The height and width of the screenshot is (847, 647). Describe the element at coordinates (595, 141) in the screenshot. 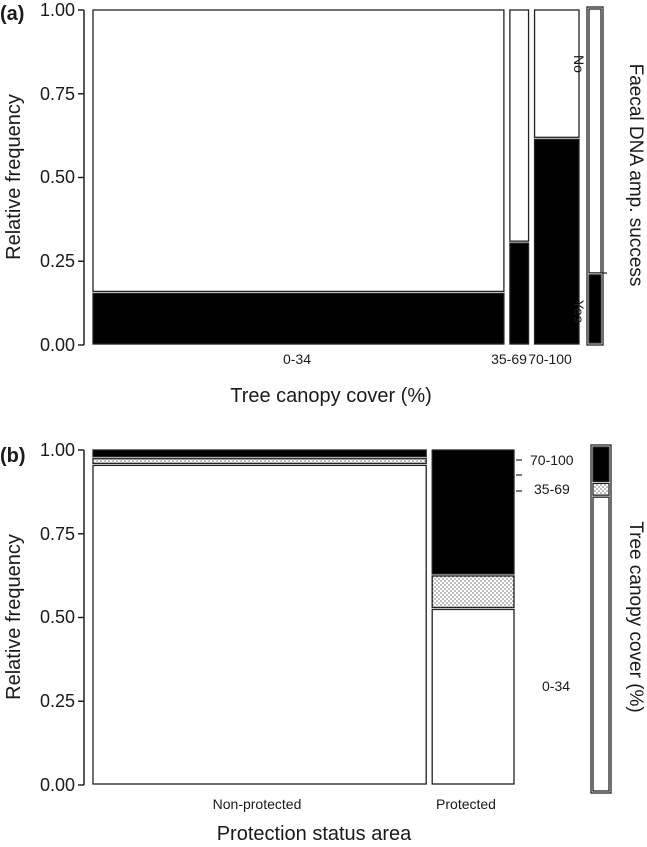

I see `panel-a-marginal-no` at that location.